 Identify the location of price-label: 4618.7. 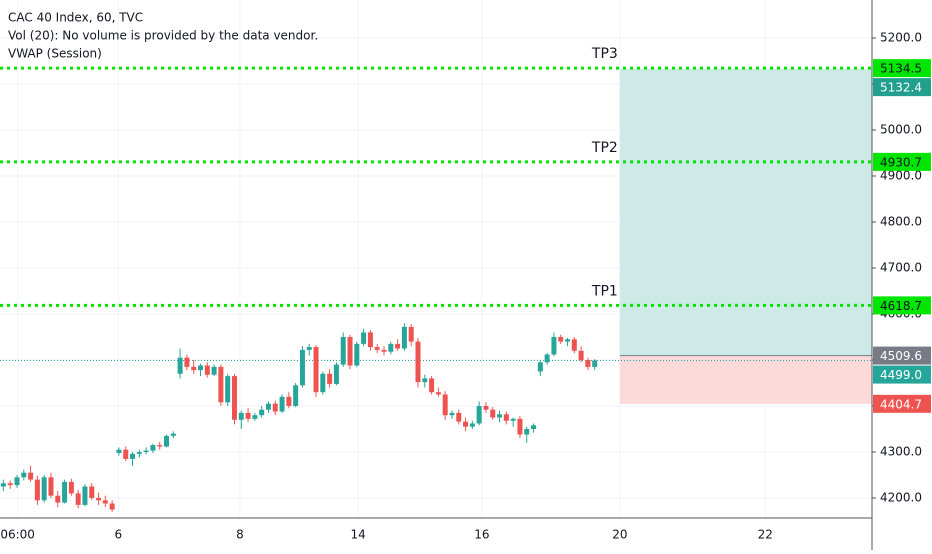
(901, 306).